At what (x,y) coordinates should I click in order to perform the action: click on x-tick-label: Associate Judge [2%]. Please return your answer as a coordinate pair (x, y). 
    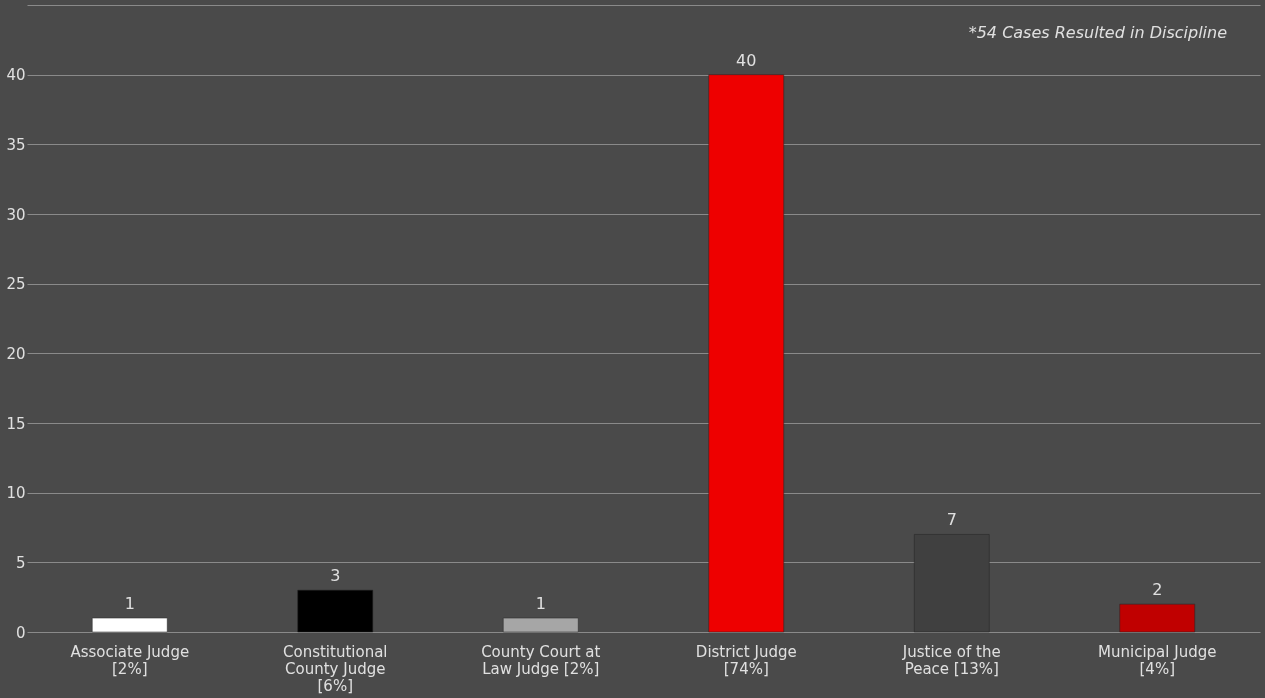
    Looking at the image, I should click on (130, 660).